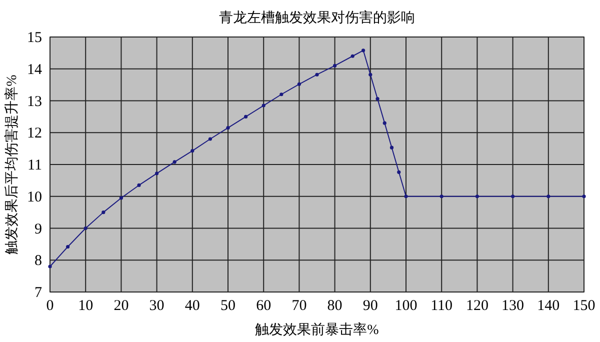  What do you see at coordinates (34, 38) in the screenshot?
I see `y-tick-label: 15` at bounding box center [34, 38].